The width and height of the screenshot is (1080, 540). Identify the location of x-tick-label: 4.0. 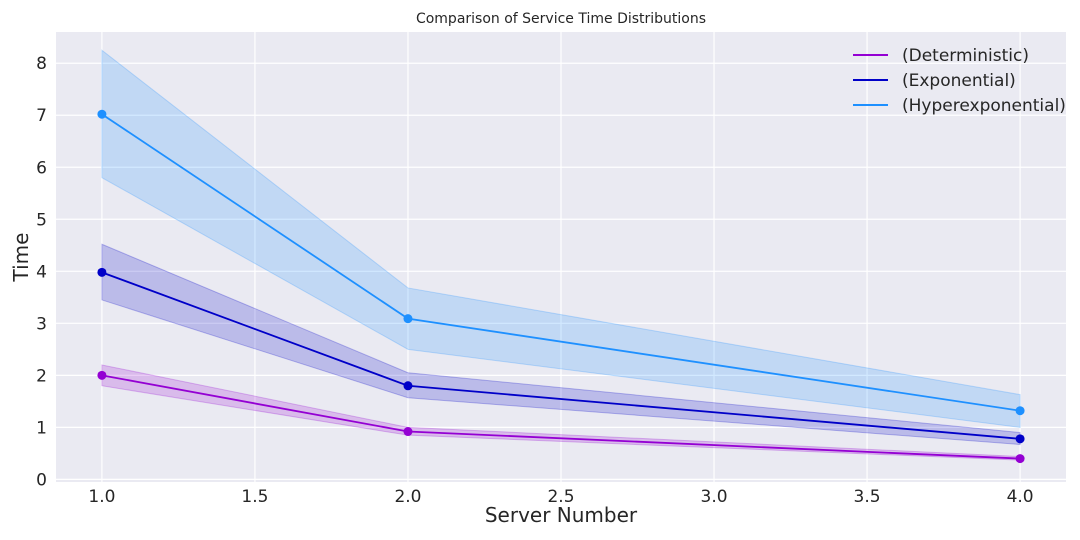
(1020, 497).